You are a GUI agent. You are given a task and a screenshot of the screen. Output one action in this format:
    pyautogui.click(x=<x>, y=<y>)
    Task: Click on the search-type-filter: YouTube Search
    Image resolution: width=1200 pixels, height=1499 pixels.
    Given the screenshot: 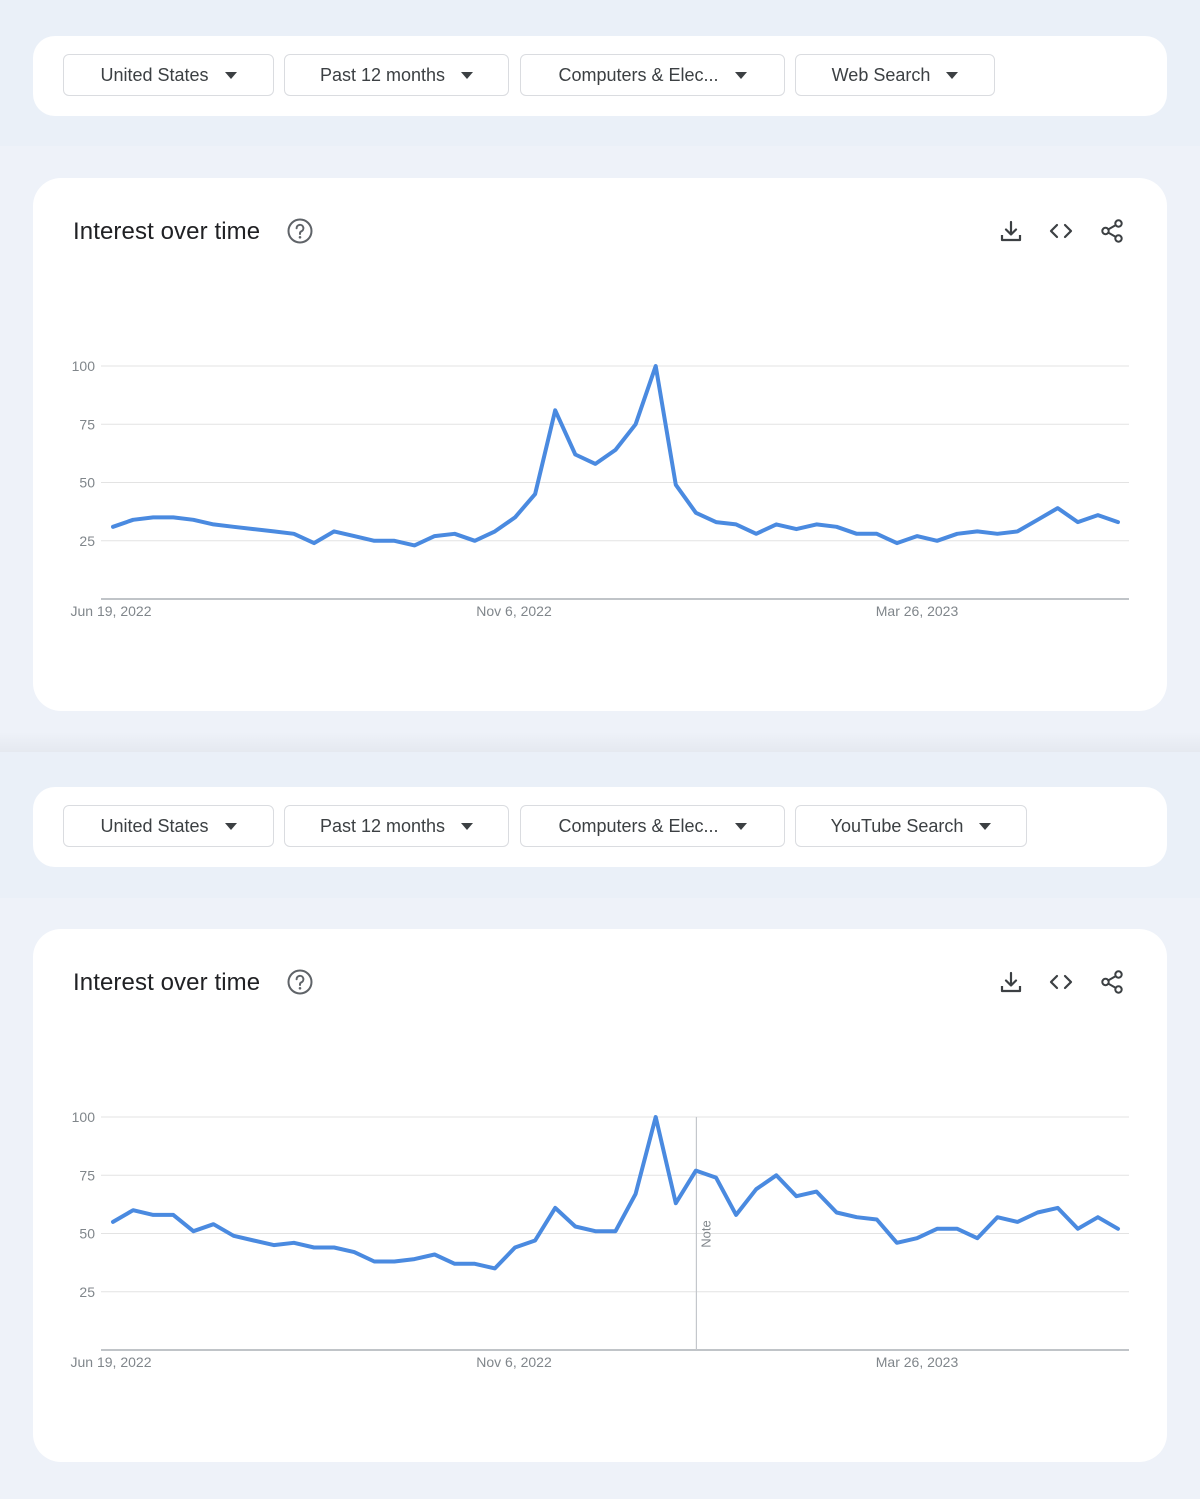 What is the action you would take?
    pyautogui.click(x=911, y=826)
    